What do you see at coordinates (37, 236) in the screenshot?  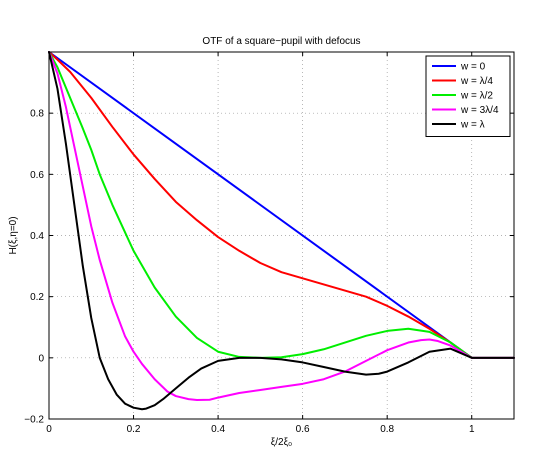 I see `y-tick-label: 0.4` at bounding box center [37, 236].